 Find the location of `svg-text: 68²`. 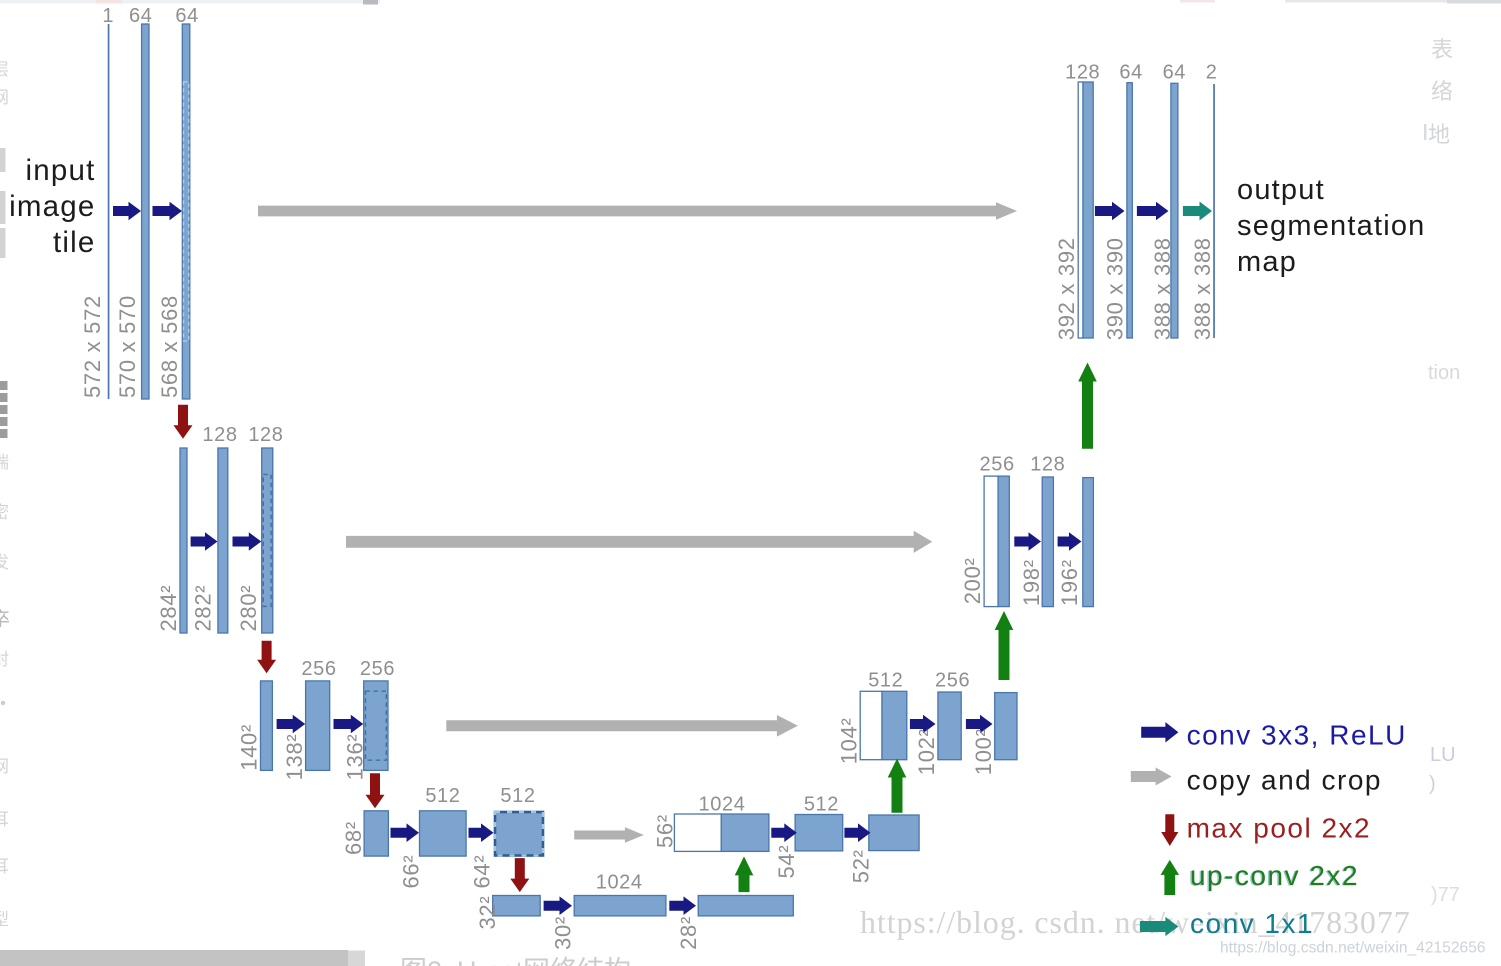

svg-text: 68² is located at coordinates (353, 838).